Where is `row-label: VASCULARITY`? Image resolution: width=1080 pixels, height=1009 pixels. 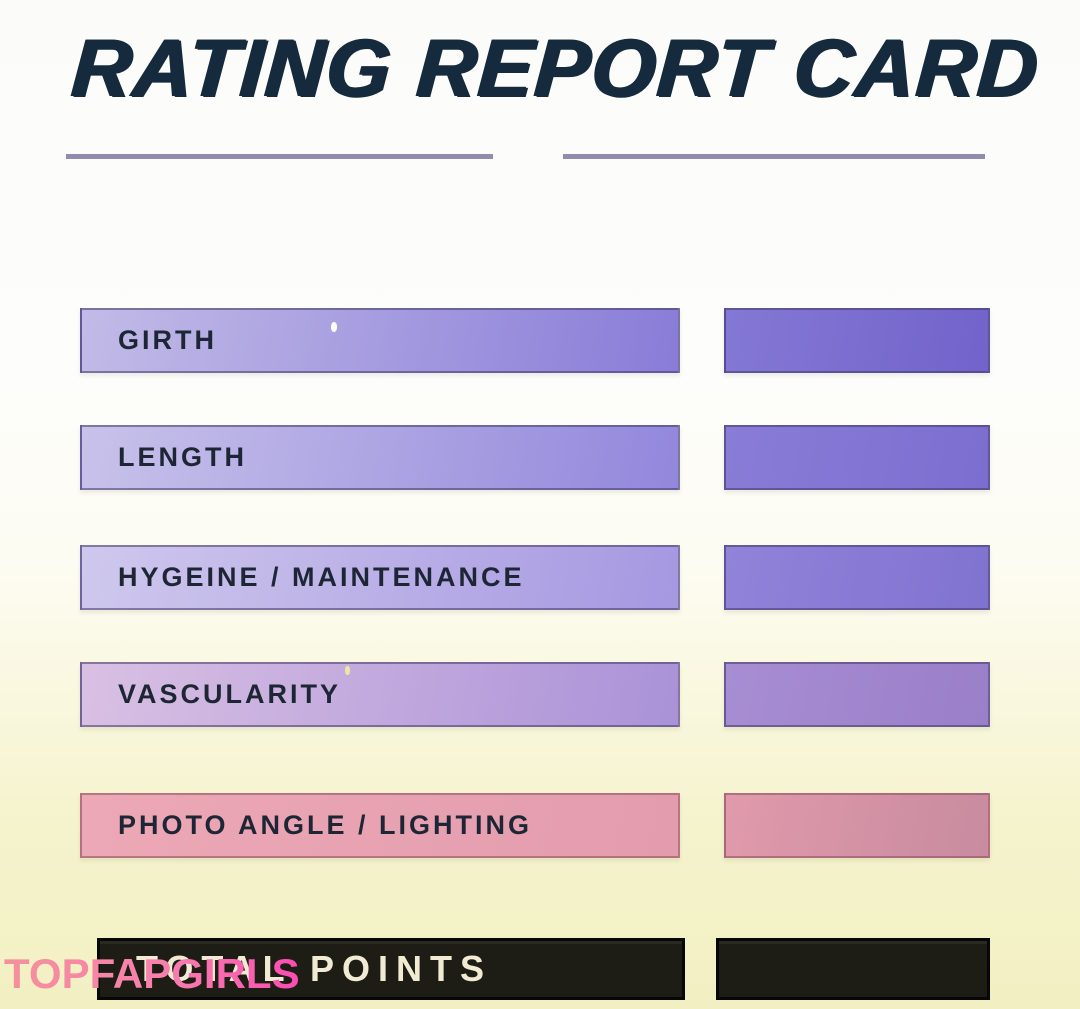
row-label: VASCULARITY is located at coordinates (230, 694).